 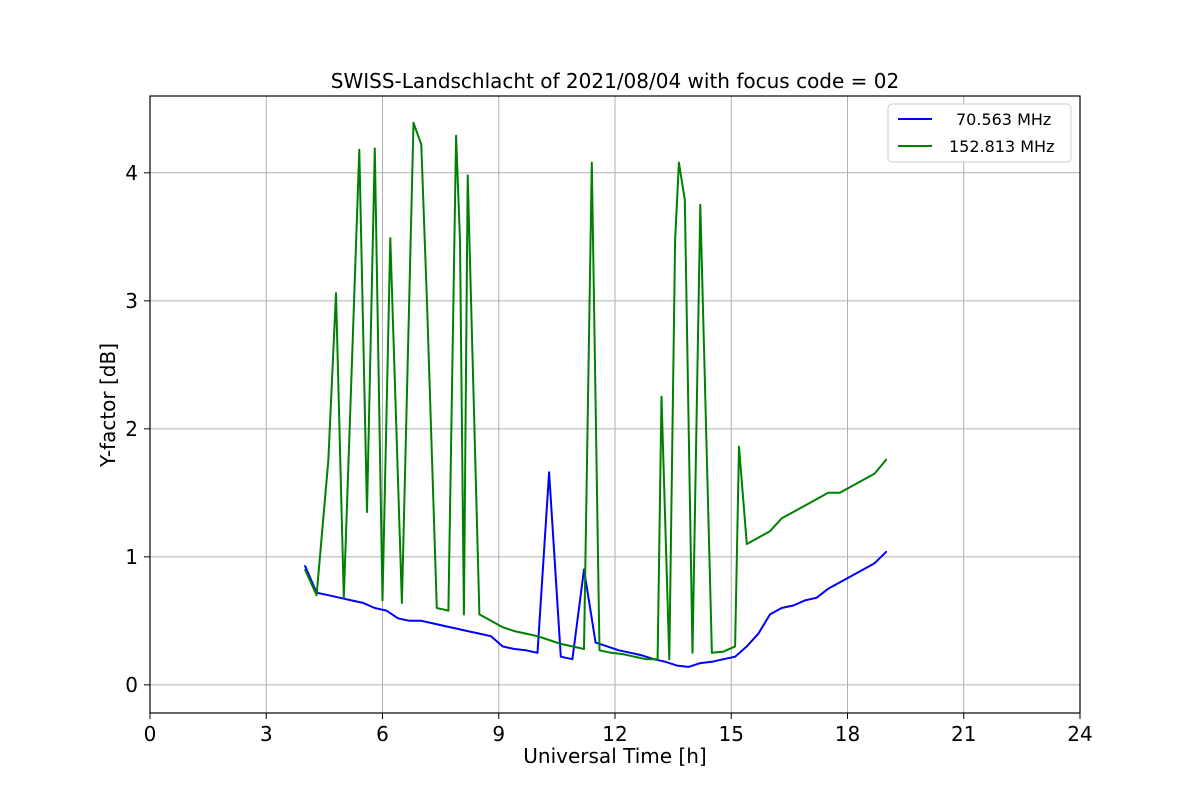 What do you see at coordinates (131, 301) in the screenshot?
I see `y-tick-label: 3` at bounding box center [131, 301].